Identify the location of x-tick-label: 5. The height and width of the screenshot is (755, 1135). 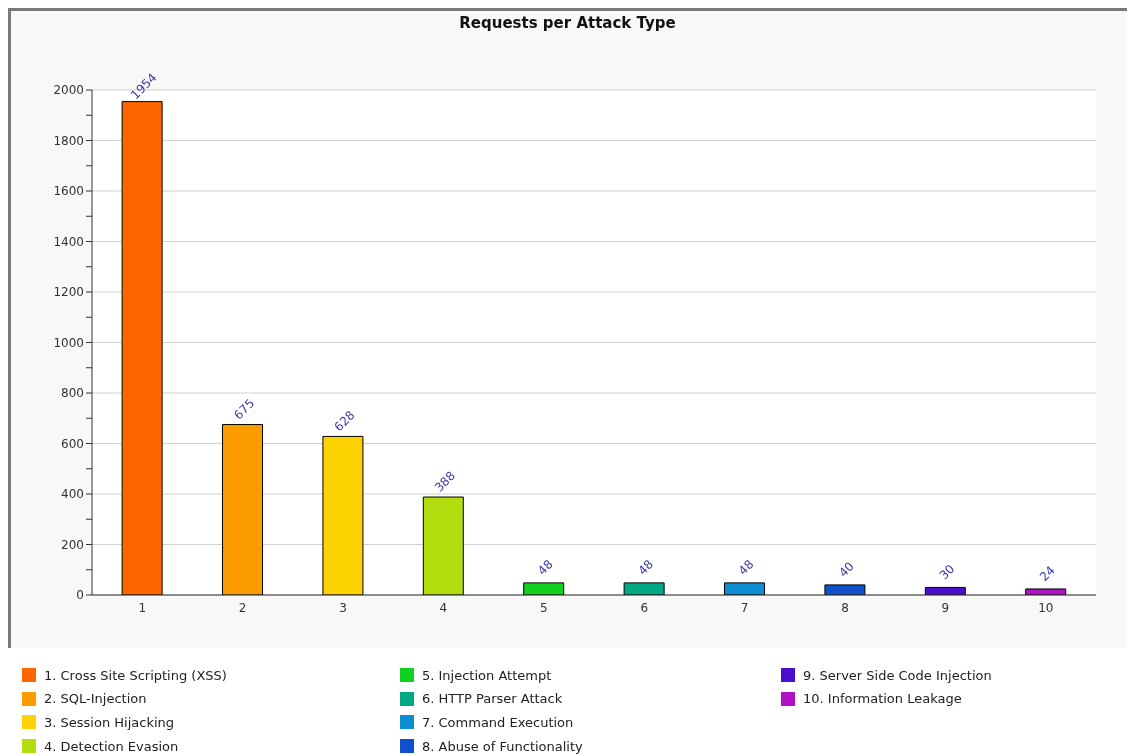
(543, 607).